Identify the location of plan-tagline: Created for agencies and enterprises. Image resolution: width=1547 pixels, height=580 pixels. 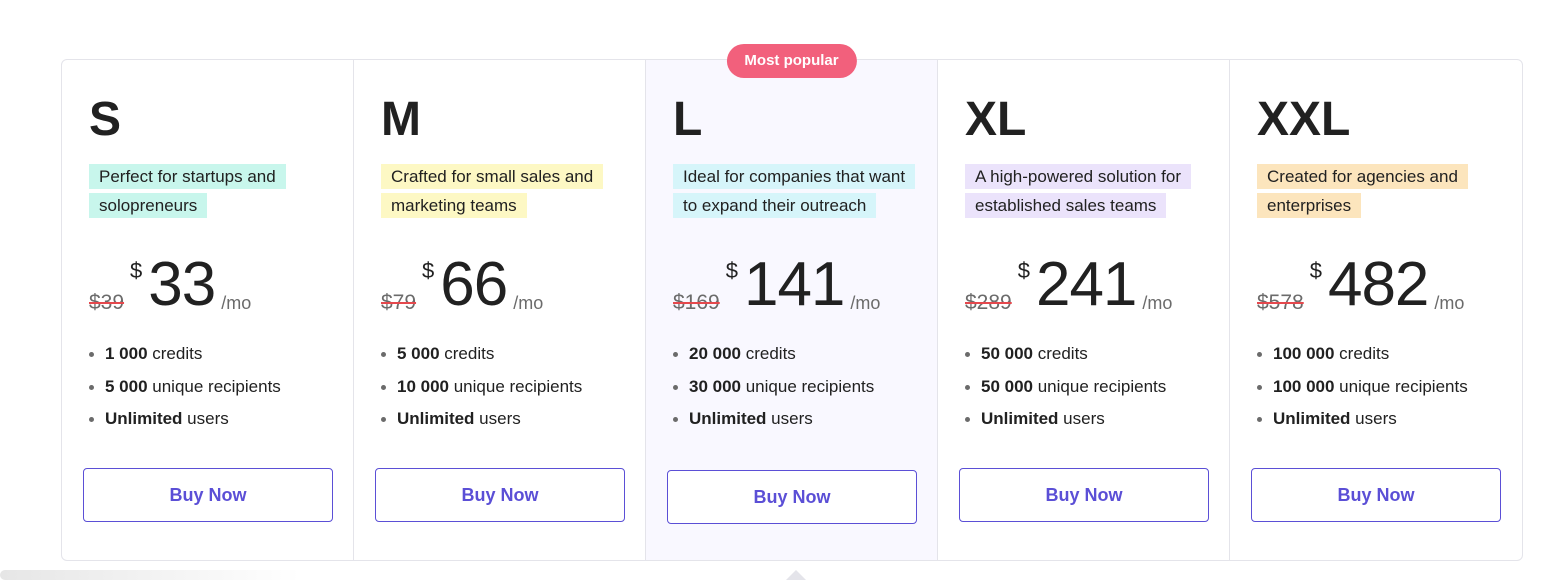
(1377, 191).